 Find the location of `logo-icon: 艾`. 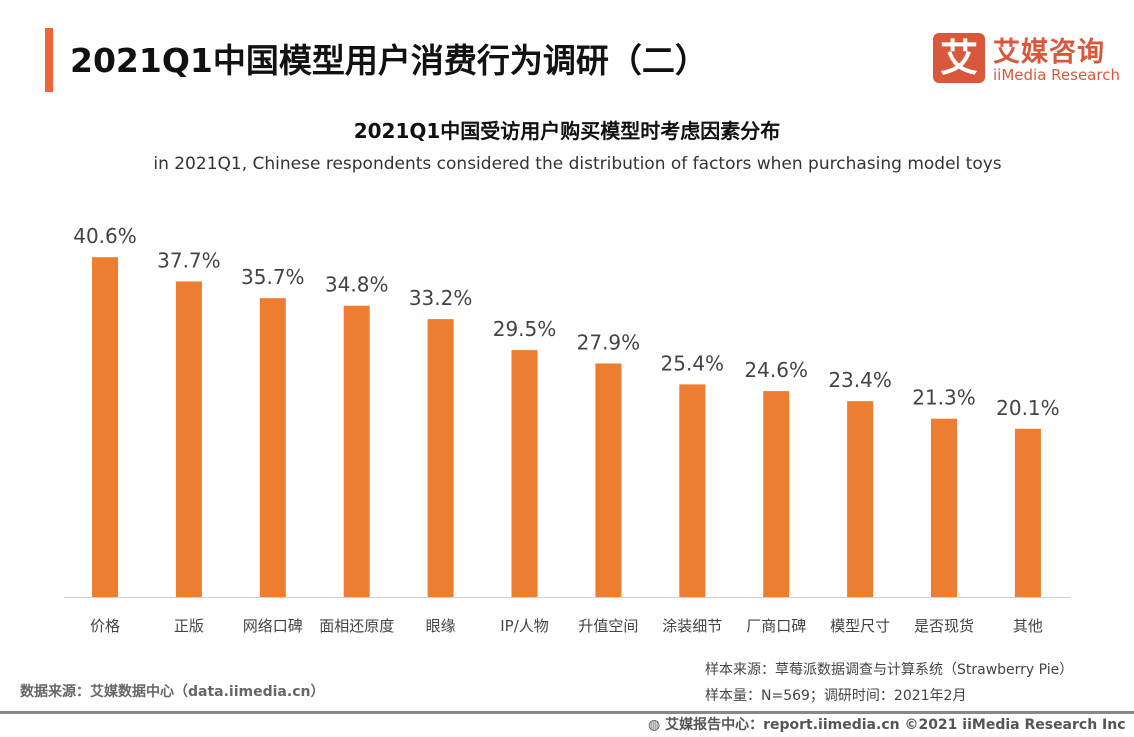

logo-icon: 艾 is located at coordinates (959, 58).